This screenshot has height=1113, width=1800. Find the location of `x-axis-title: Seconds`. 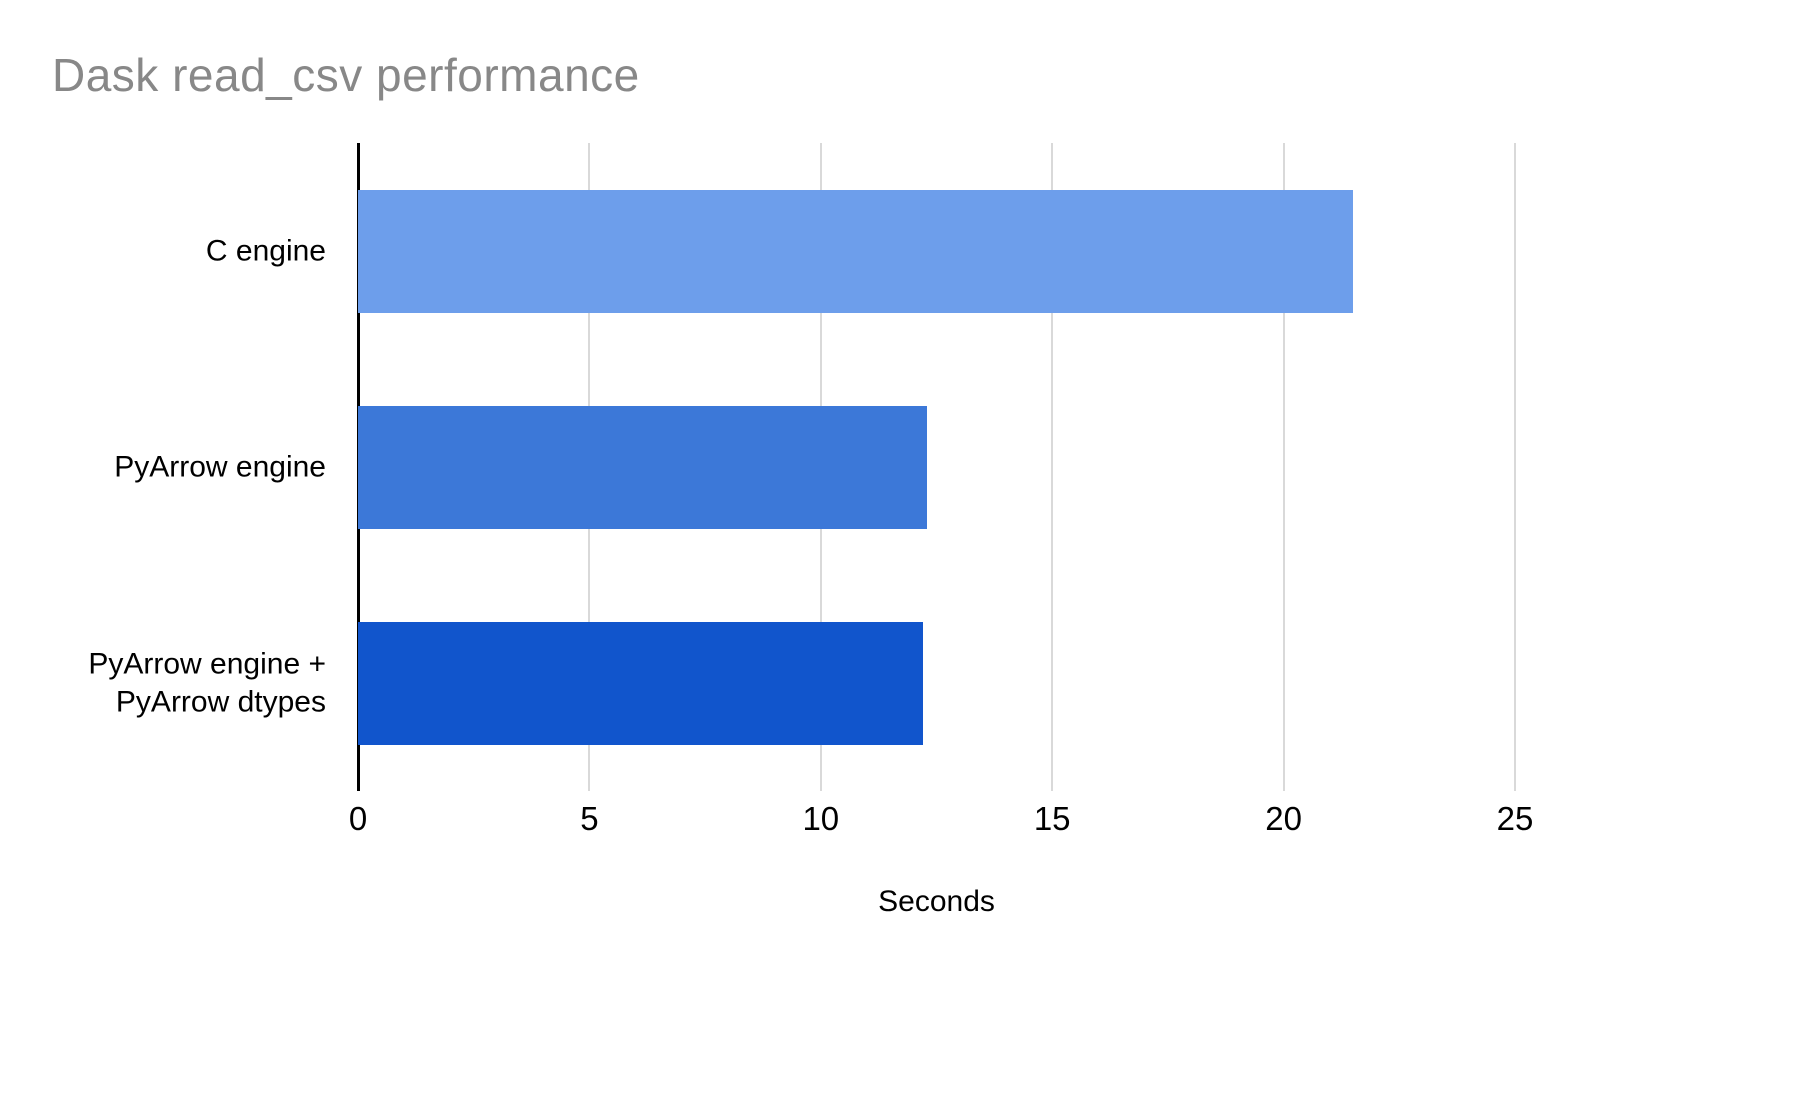

x-axis-title: Seconds is located at coordinates (936, 901).